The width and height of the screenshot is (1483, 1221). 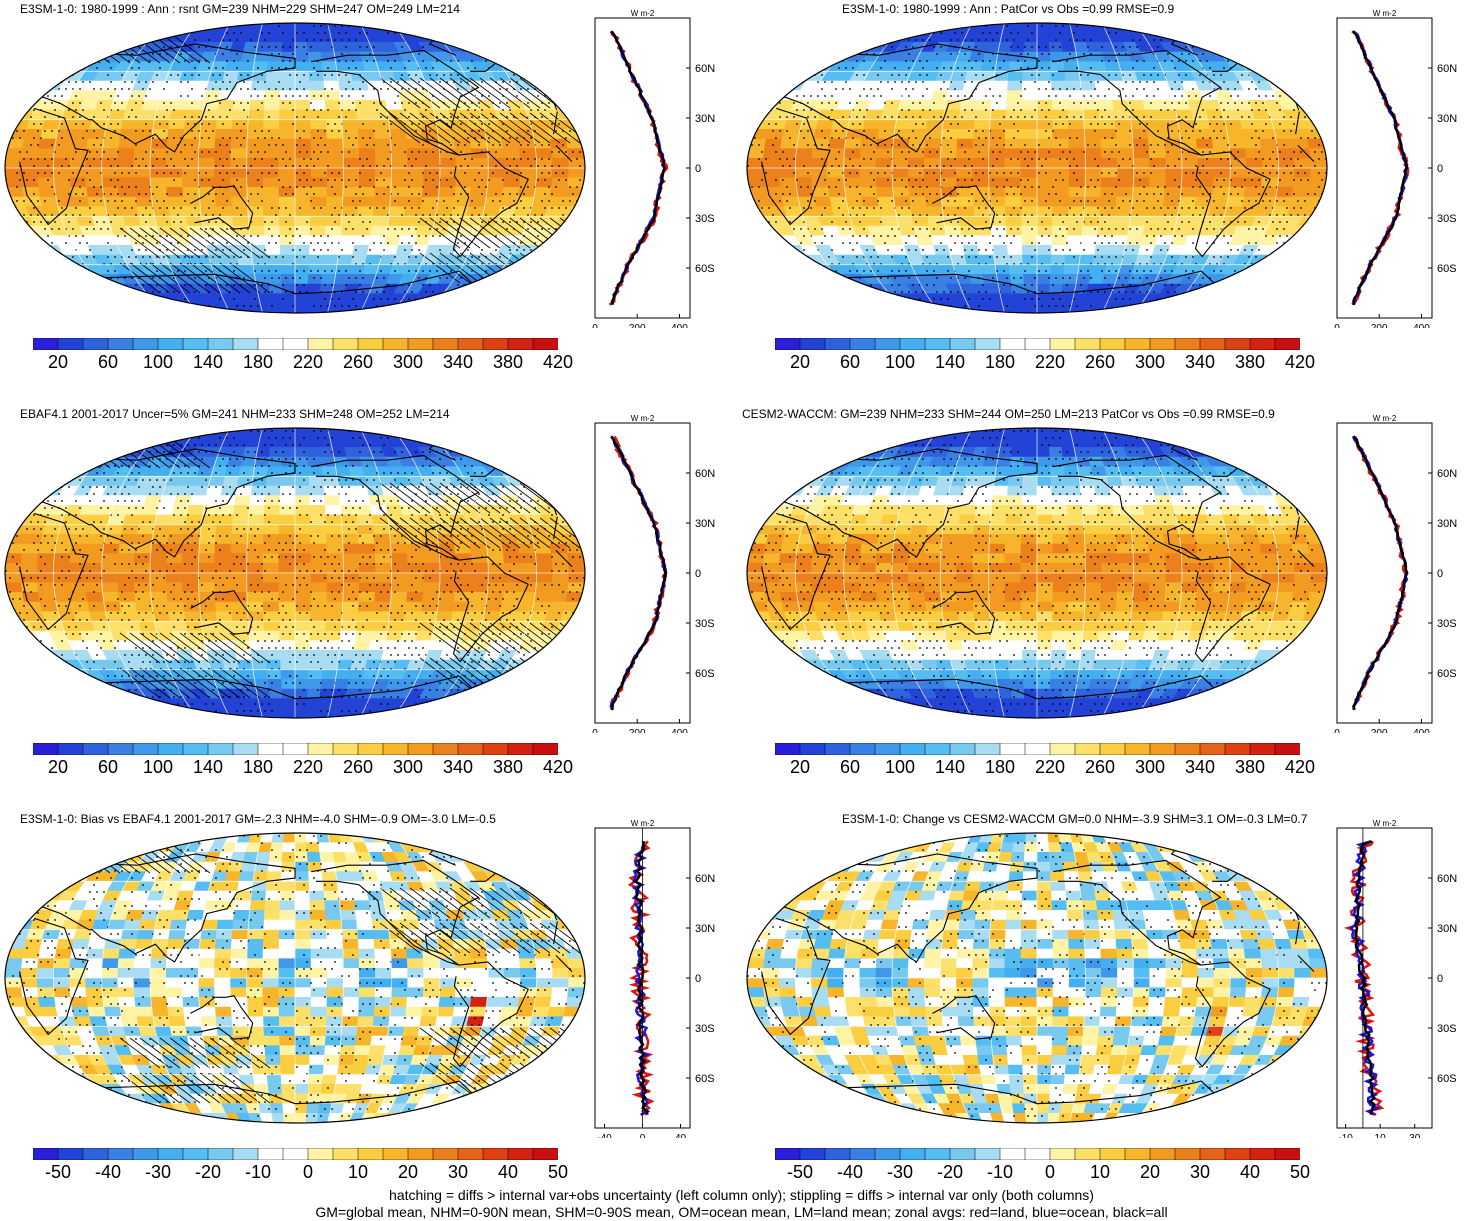 I want to click on colorbar-label: 140, so click(x=950, y=362).